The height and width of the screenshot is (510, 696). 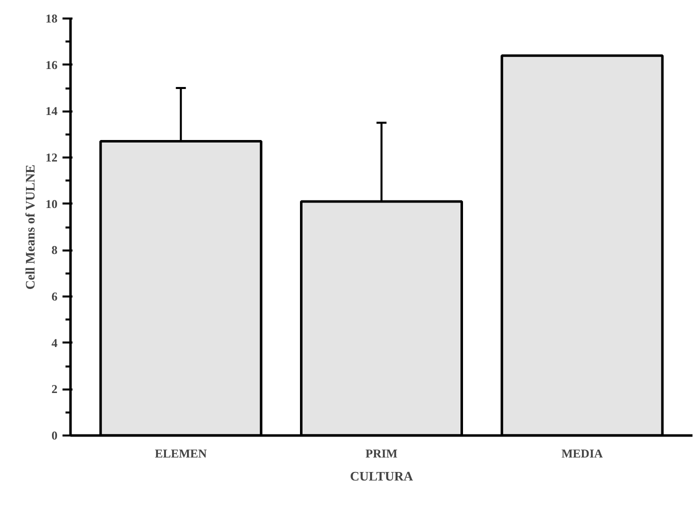 What do you see at coordinates (52, 203) in the screenshot?
I see `y-tick-label: 10` at bounding box center [52, 203].